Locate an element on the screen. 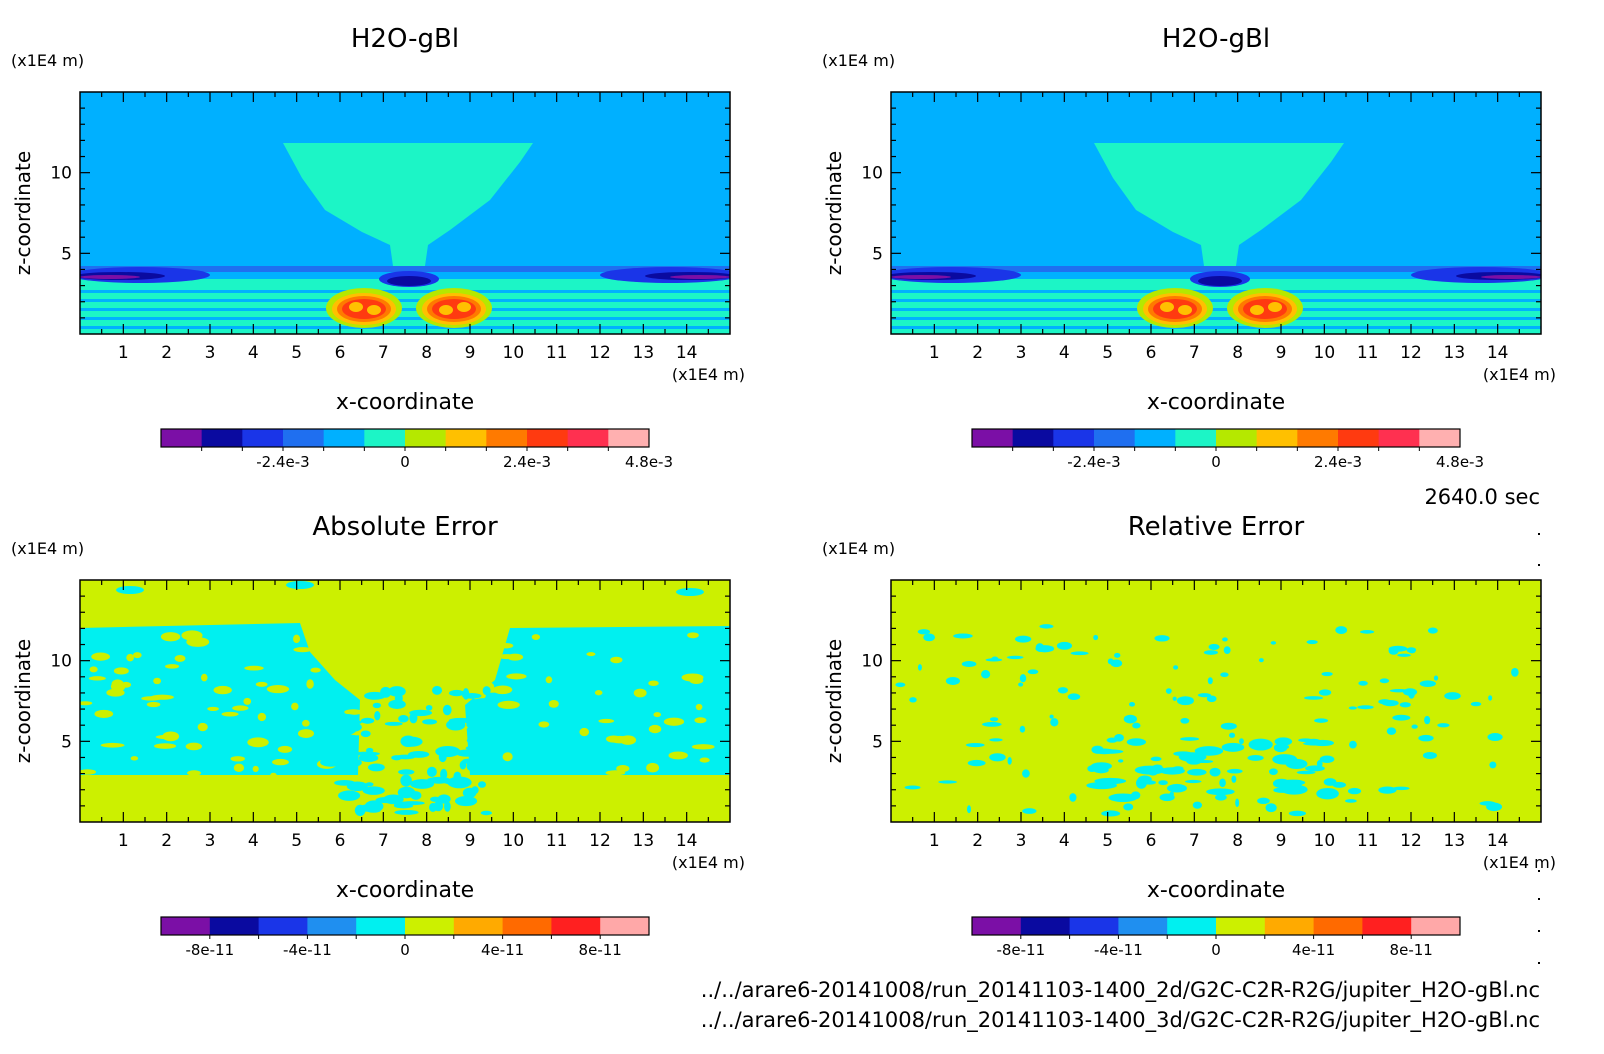 The height and width of the screenshot is (1054, 1604). colorbar-tick-label: 0 is located at coordinates (405, 950).